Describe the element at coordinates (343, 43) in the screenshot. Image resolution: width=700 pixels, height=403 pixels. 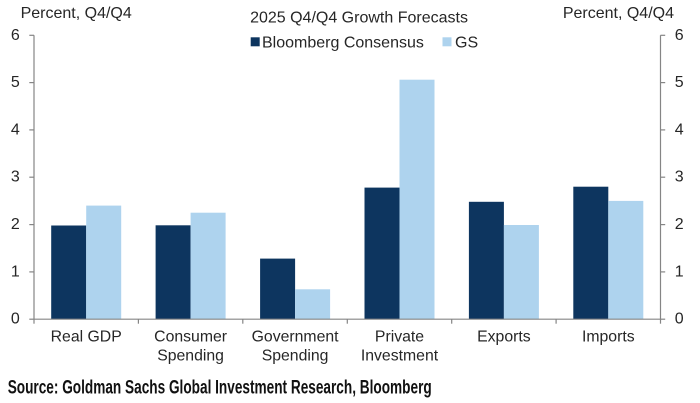
I see `svg-text: Bloomberg Consensus` at that location.